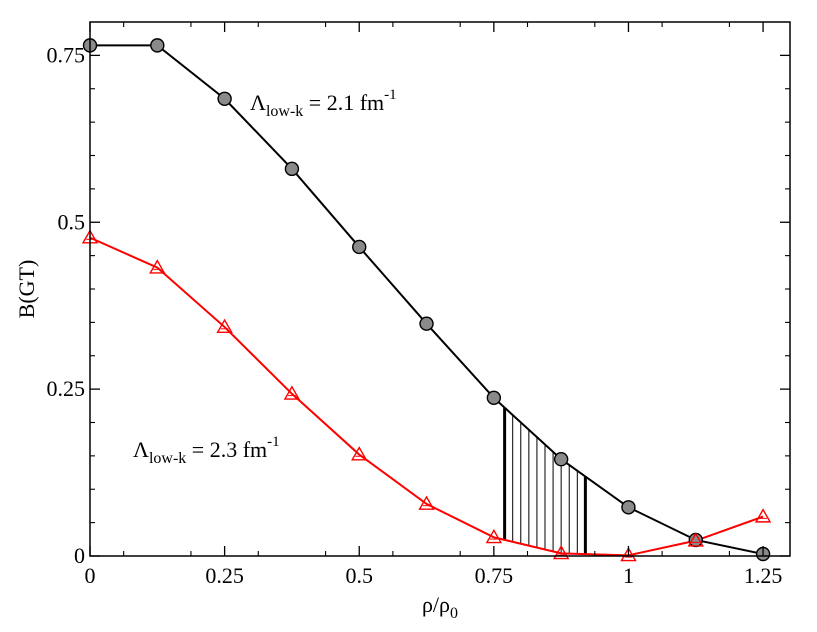 The image size is (817, 632). I want to click on x-tick-label: 0.75, so click(494, 575).